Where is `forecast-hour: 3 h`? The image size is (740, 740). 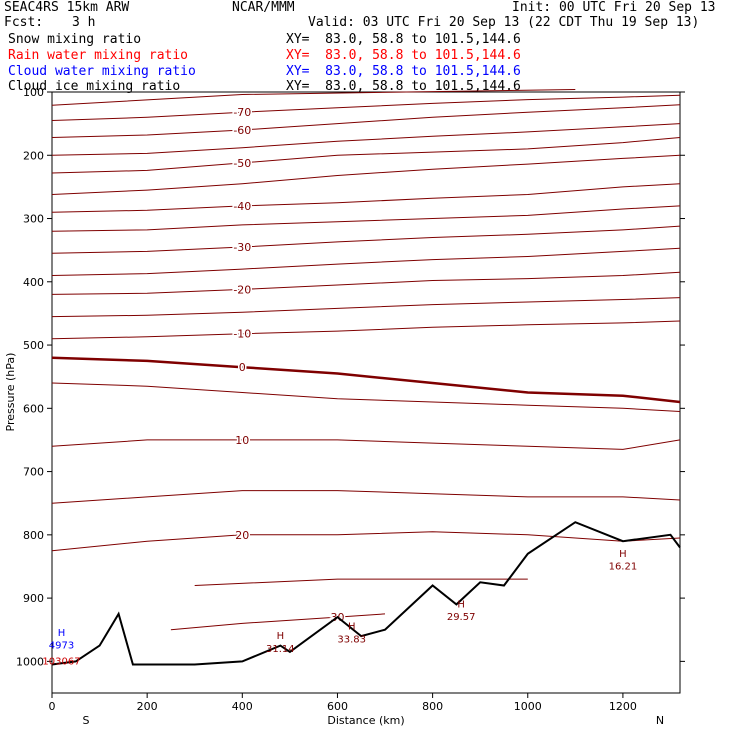 forecast-hour: 3 h is located at coordinates (84, 22).